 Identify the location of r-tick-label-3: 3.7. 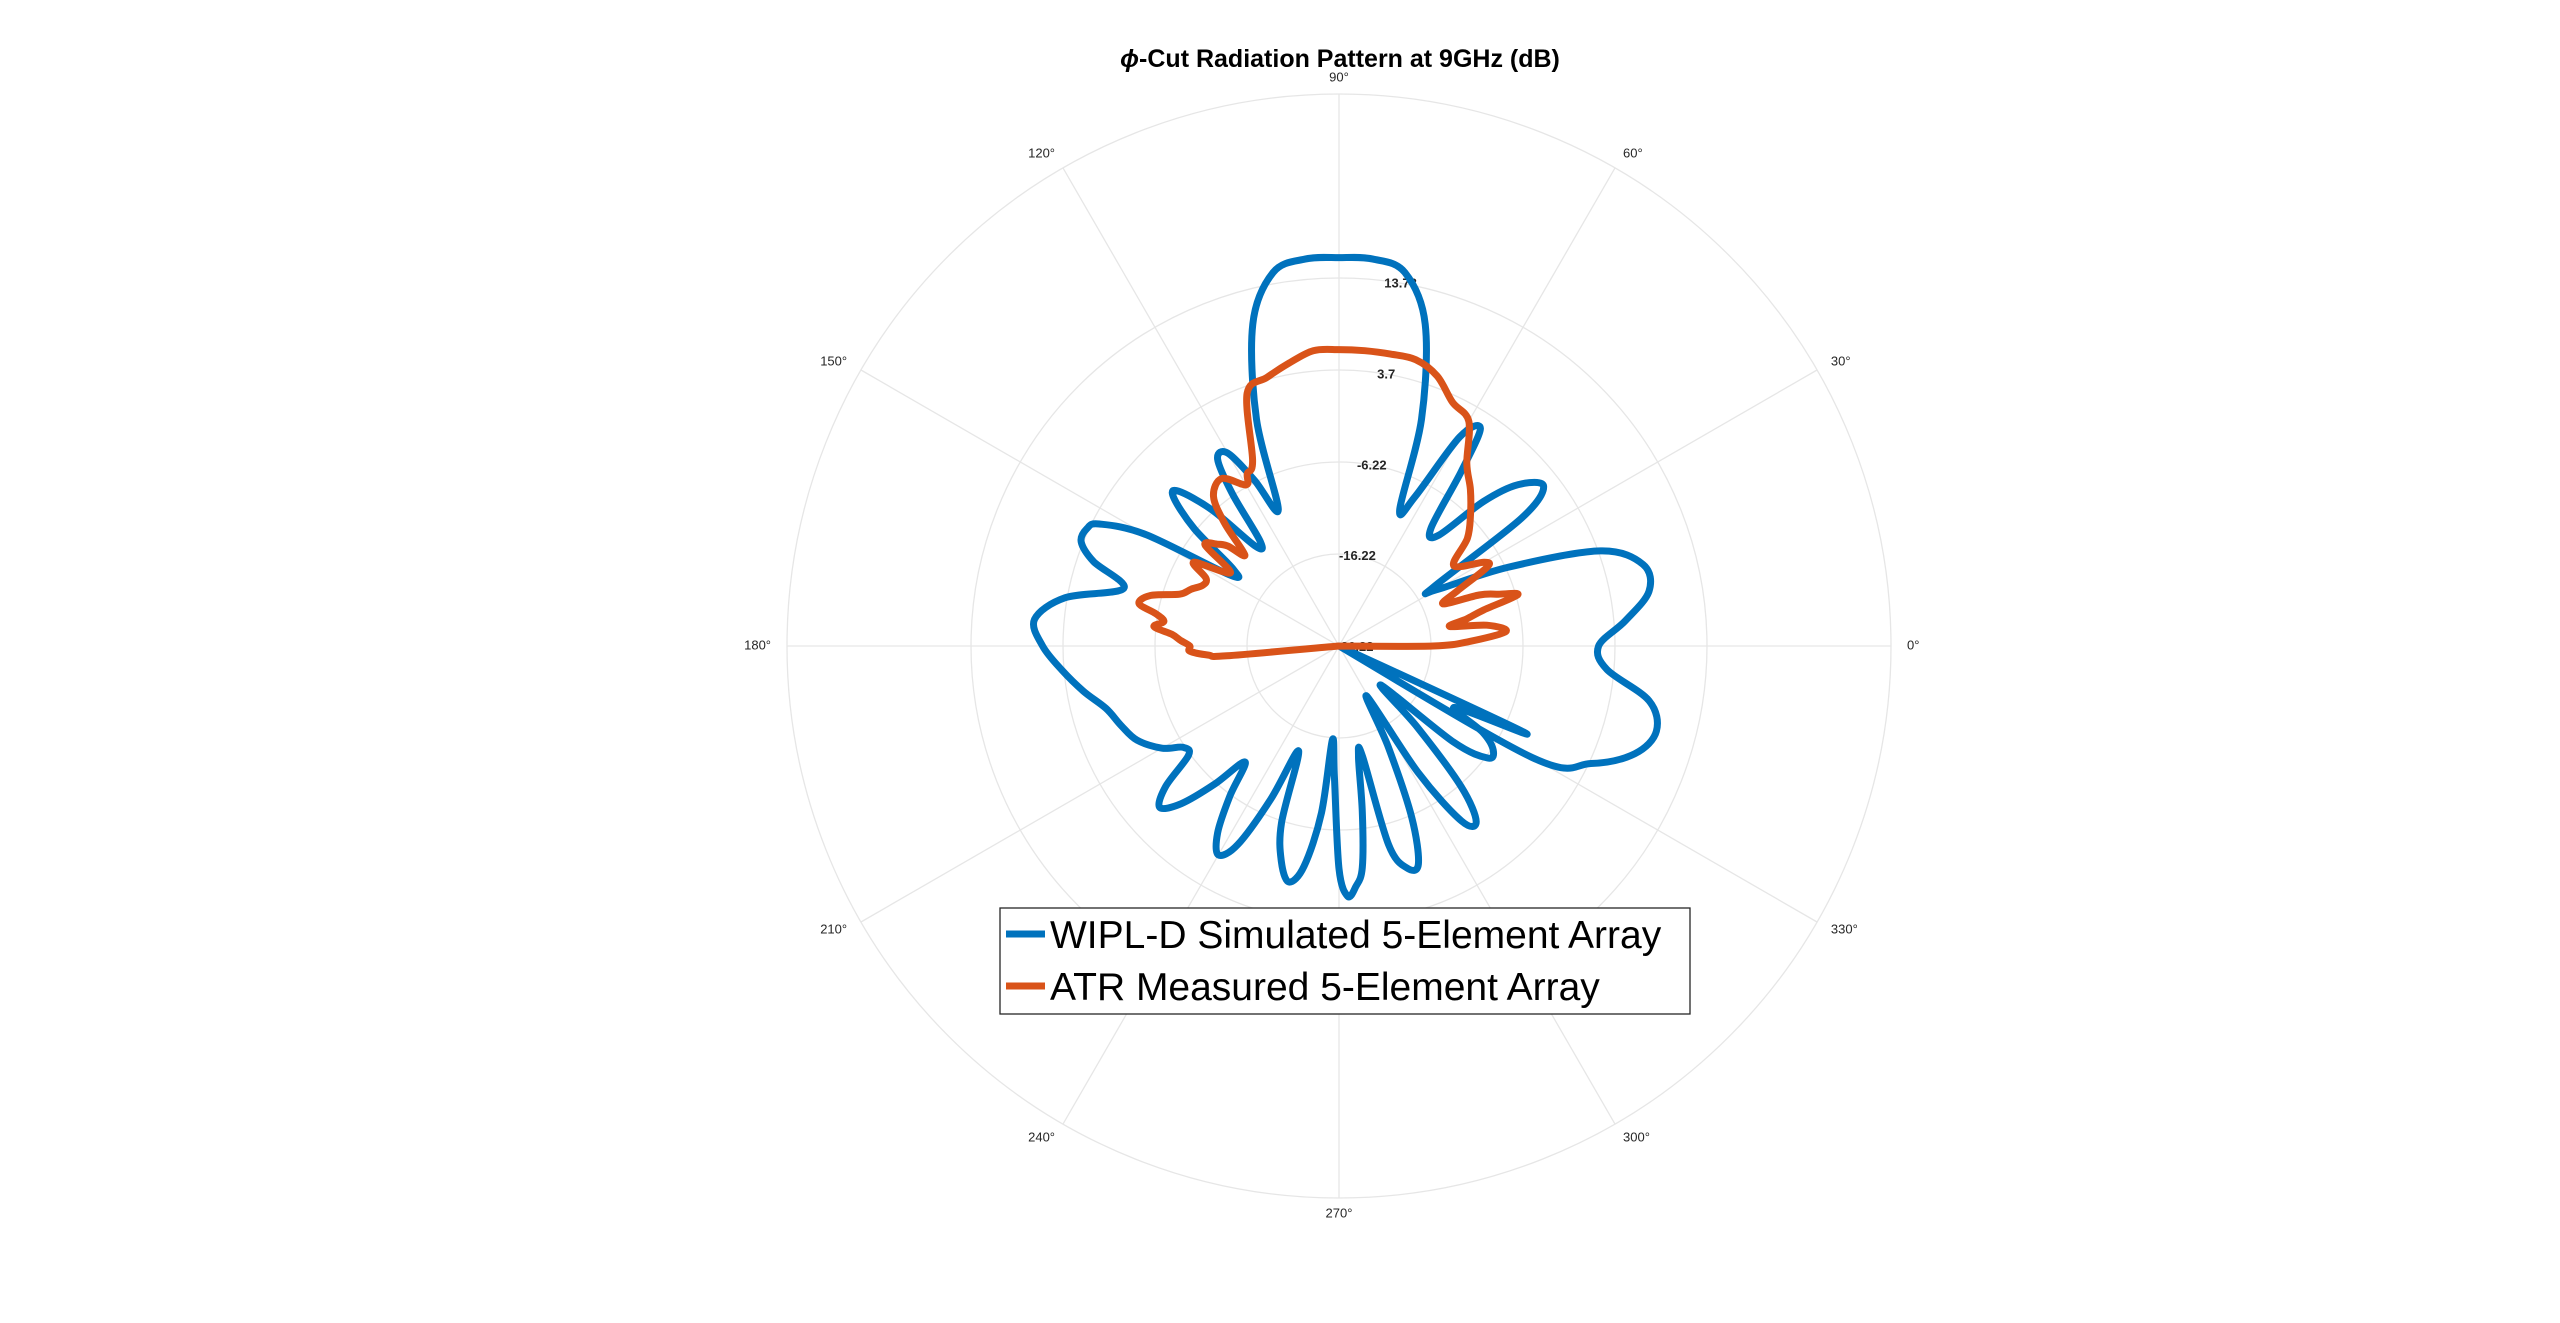
(1386, 373).